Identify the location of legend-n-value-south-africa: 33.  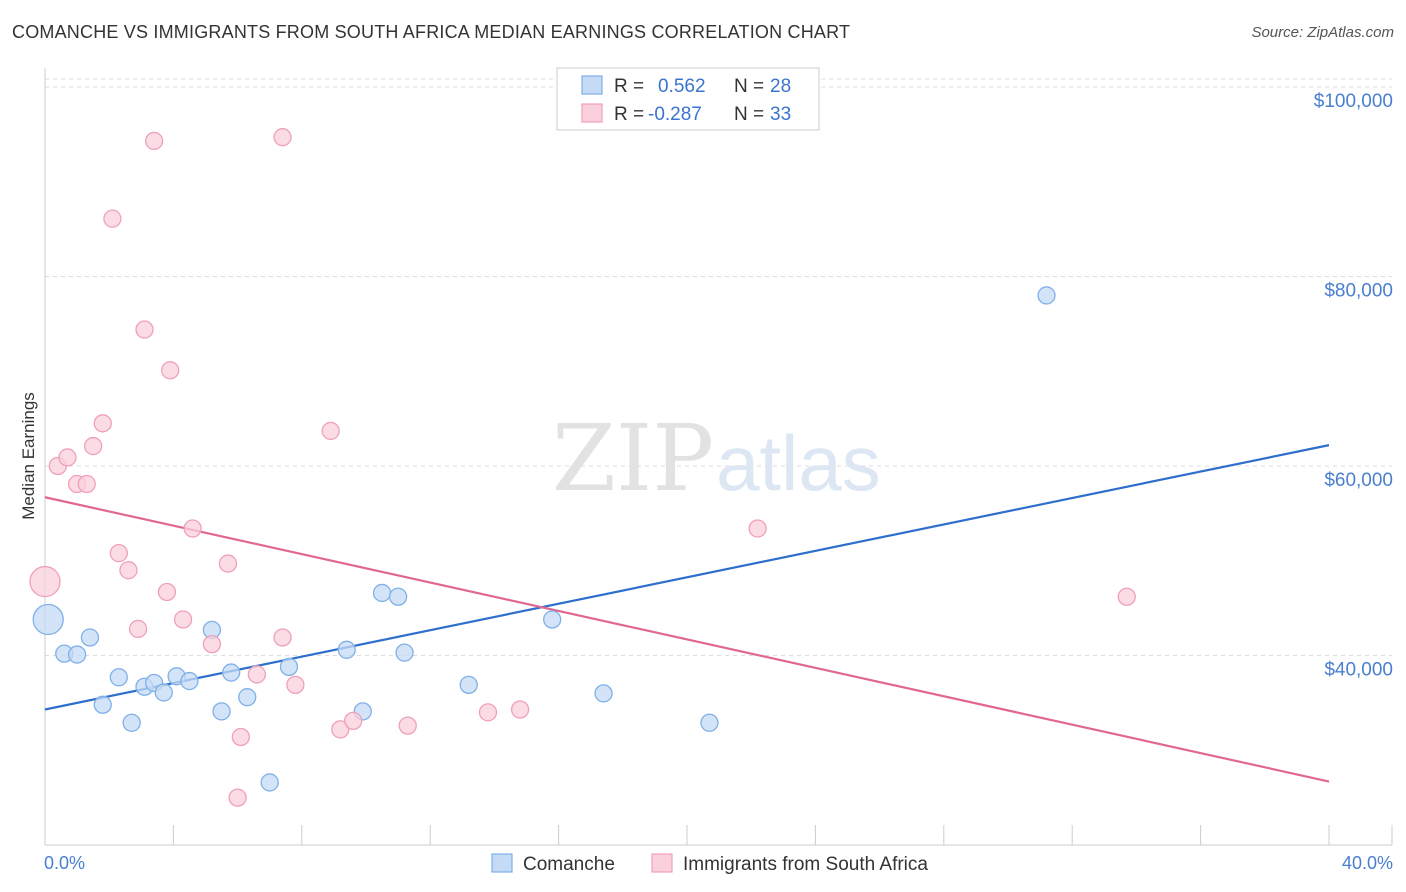
(780, 114).